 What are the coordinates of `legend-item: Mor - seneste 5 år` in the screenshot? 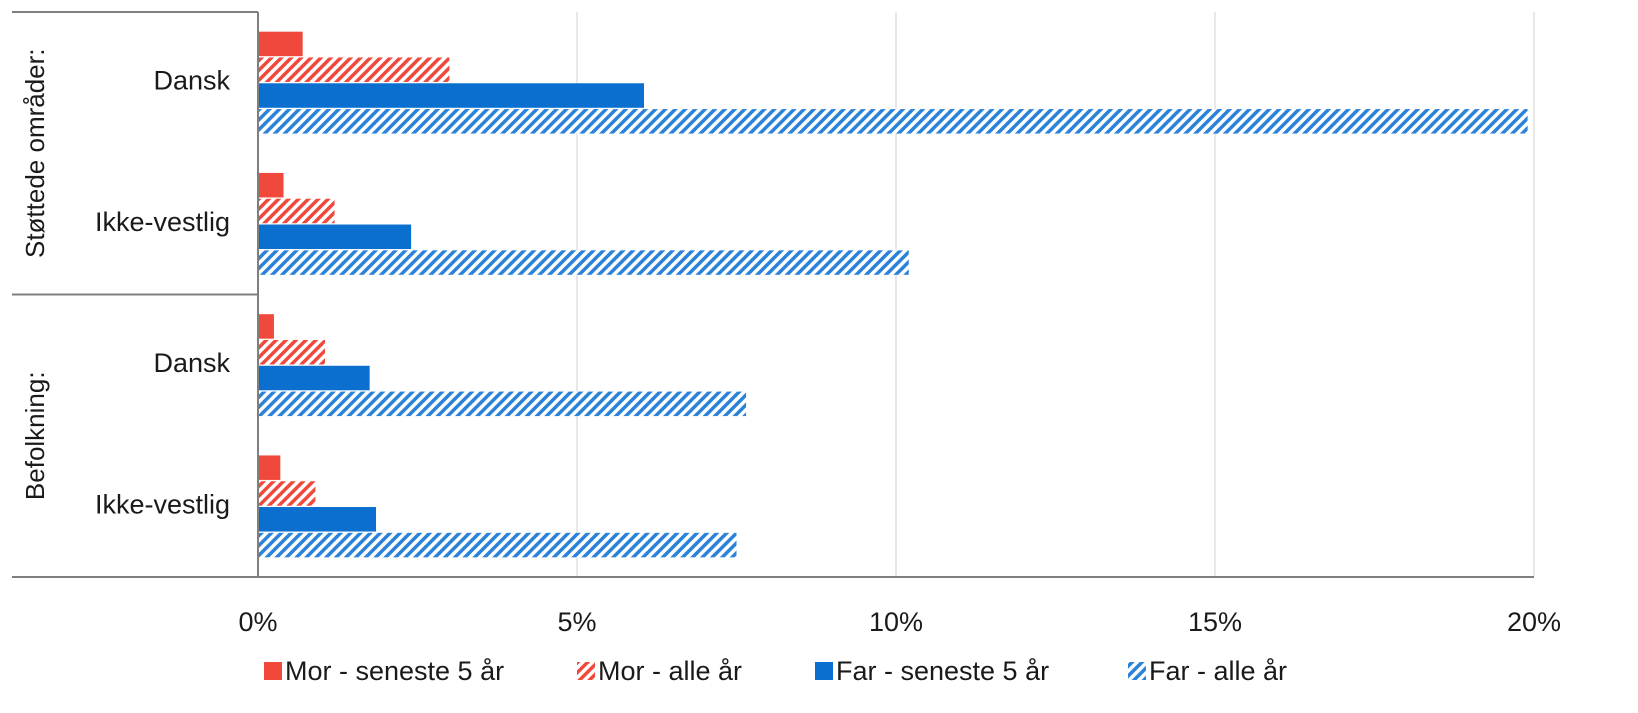 It's located at (384, 671).